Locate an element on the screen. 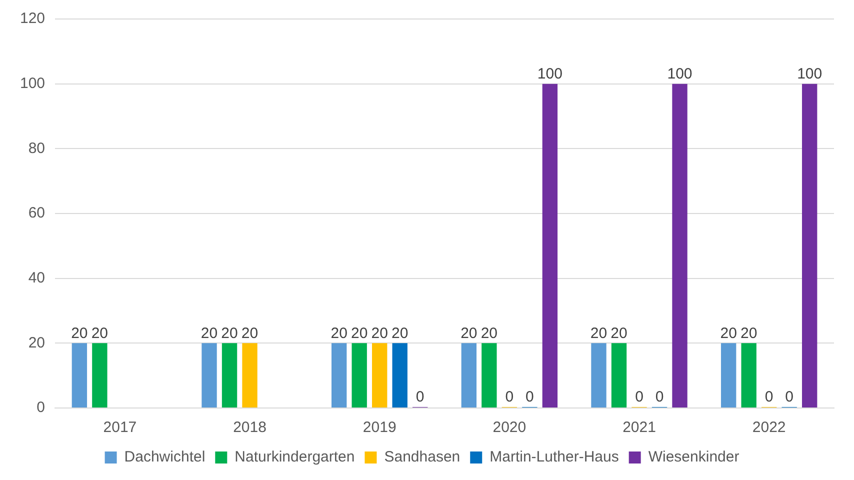 Image resolution: width=854 pixels, height=480 pixels. x-tick-label: 2019 is located at coordinates (379, 427).